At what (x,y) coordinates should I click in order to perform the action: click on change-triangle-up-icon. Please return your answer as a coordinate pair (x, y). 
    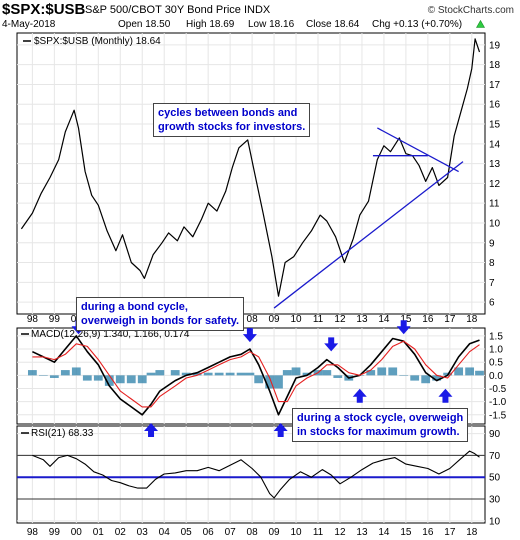
    Looking at the image, I should click on (480, 25).